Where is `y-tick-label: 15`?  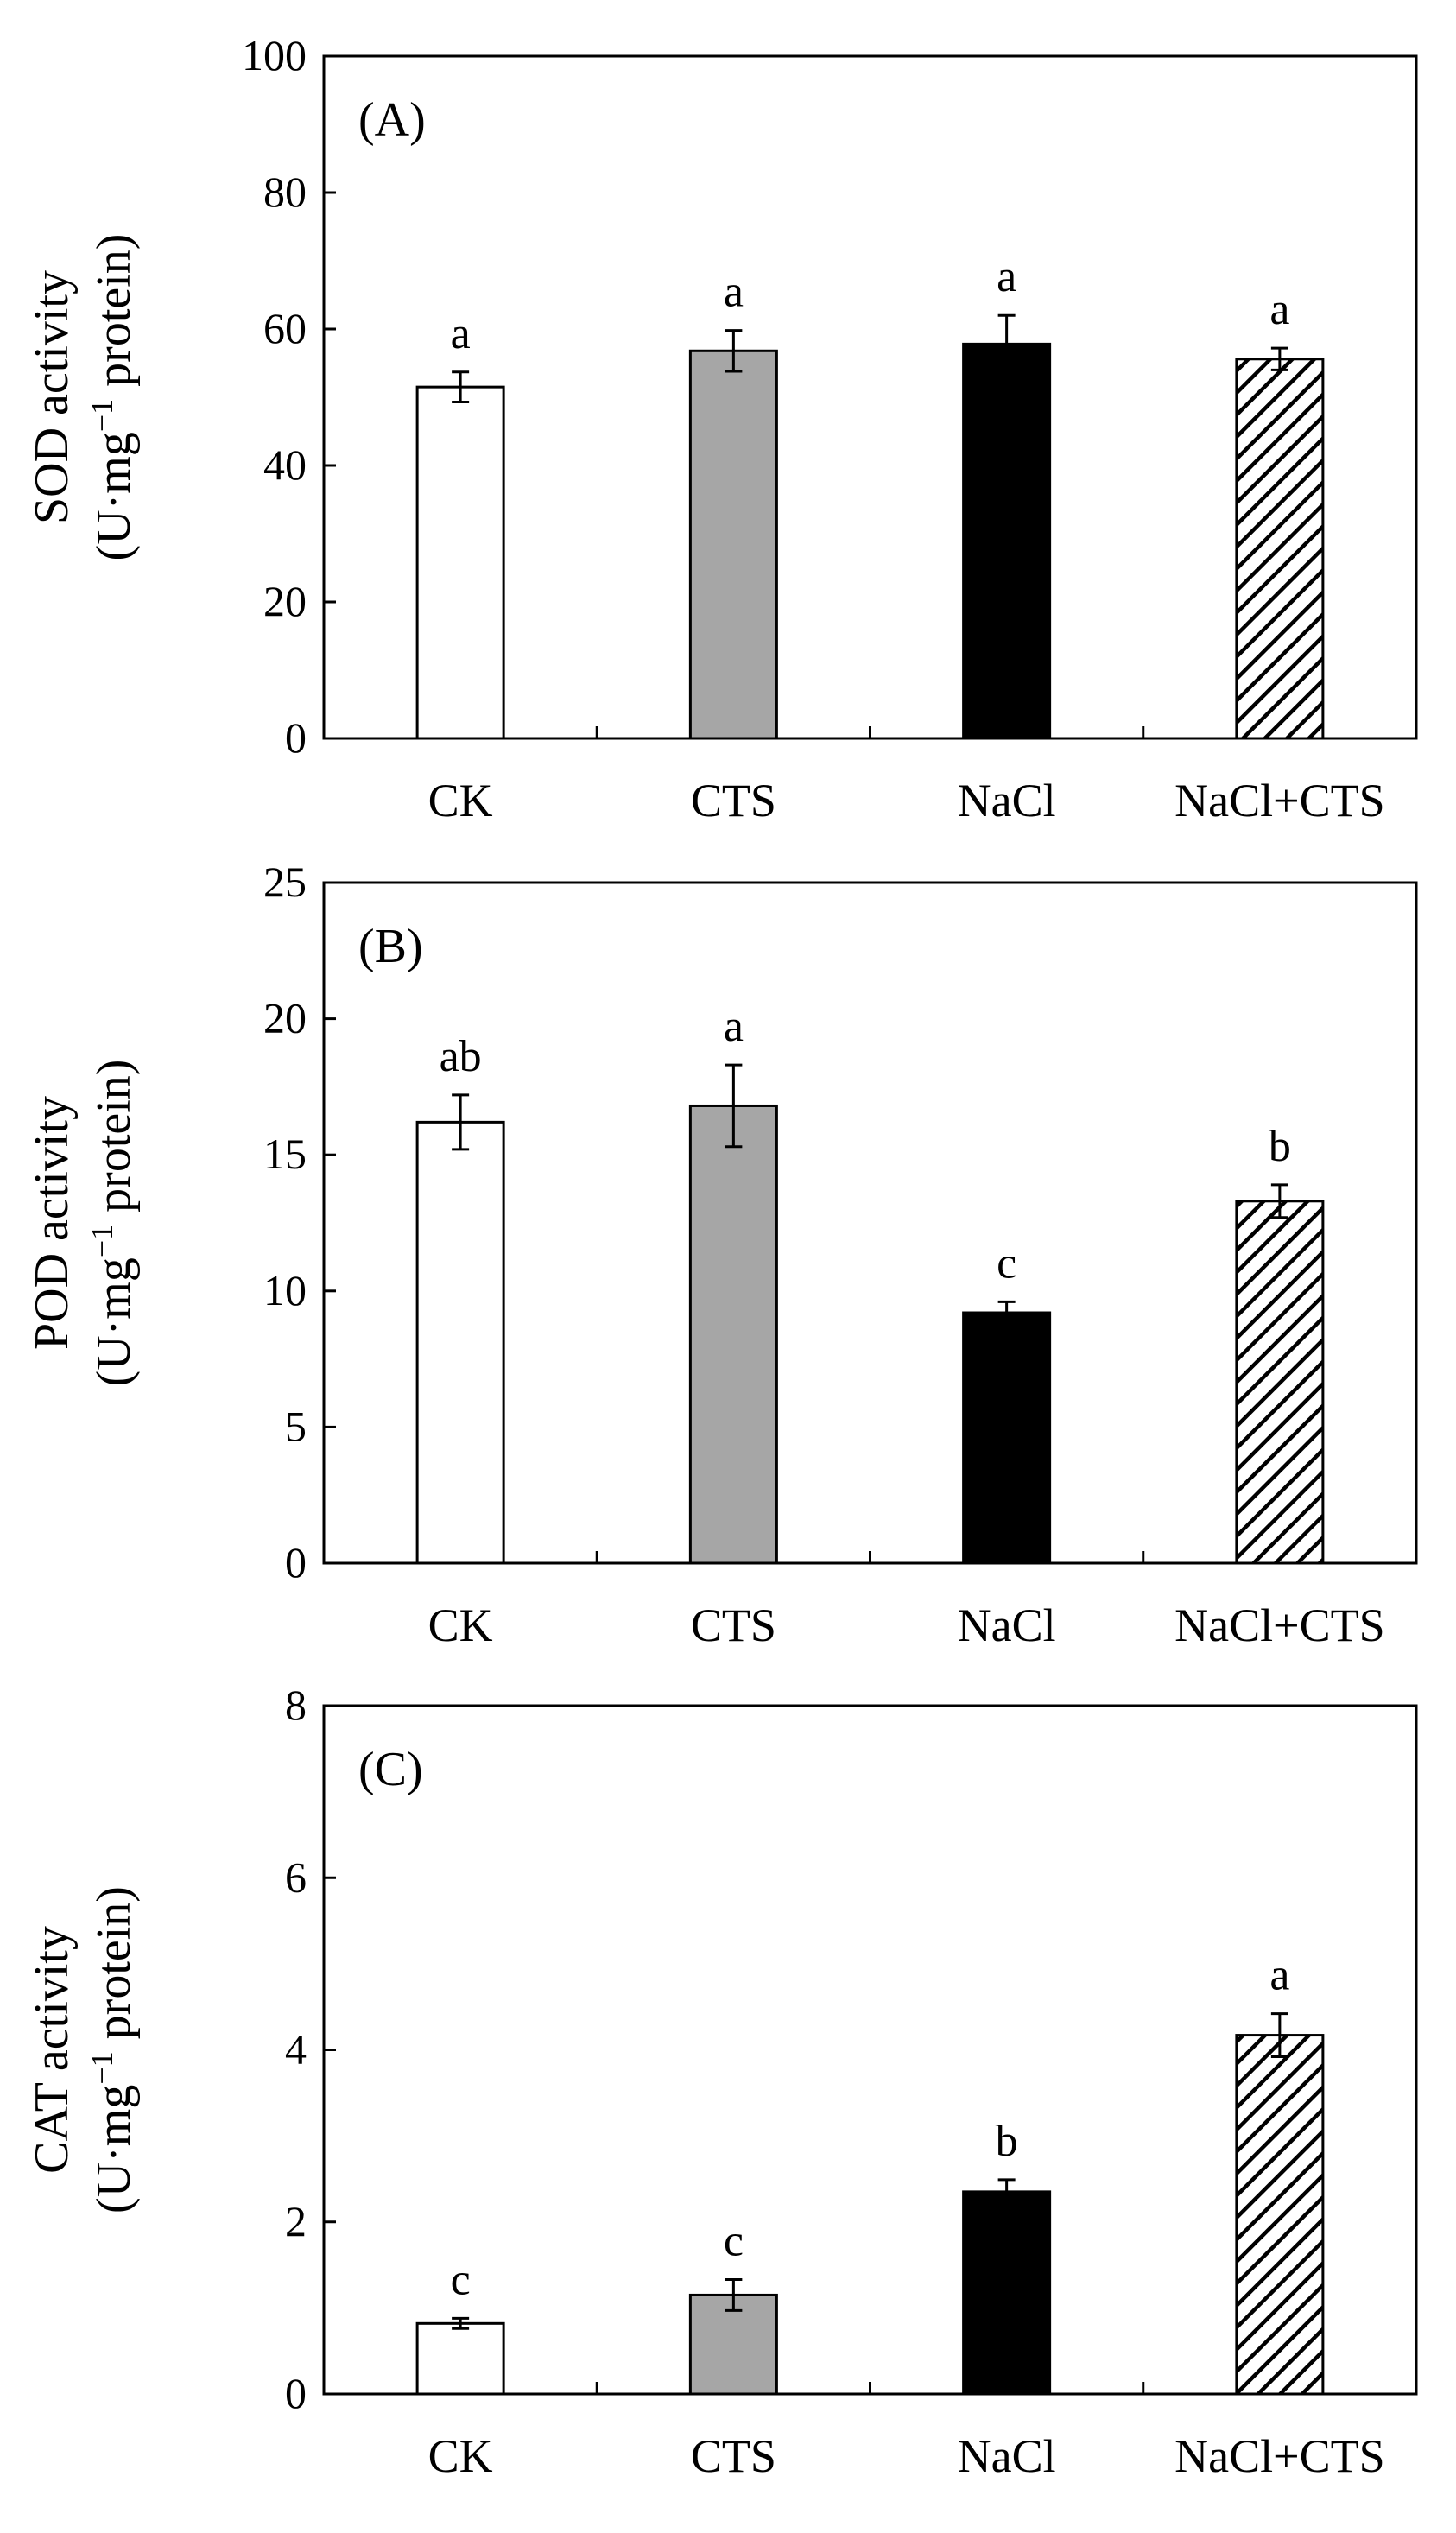 y-tick-label: 15 is located at coordinates (285, 1154).